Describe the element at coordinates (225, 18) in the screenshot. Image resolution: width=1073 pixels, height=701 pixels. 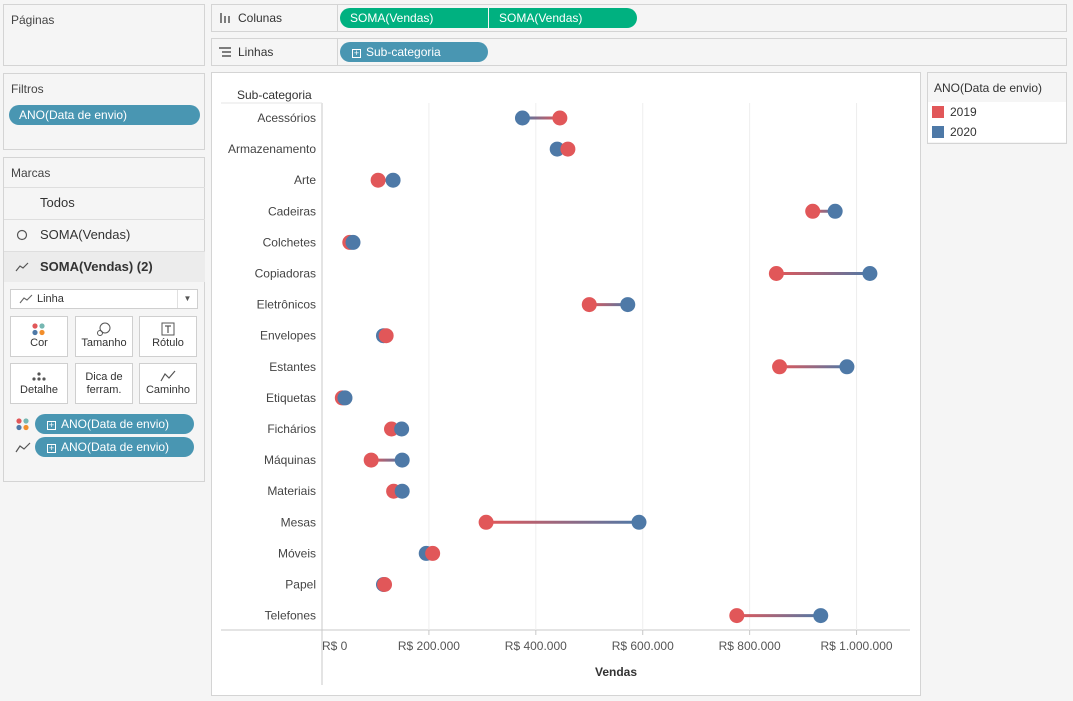
I see `columns-icon` at that location.